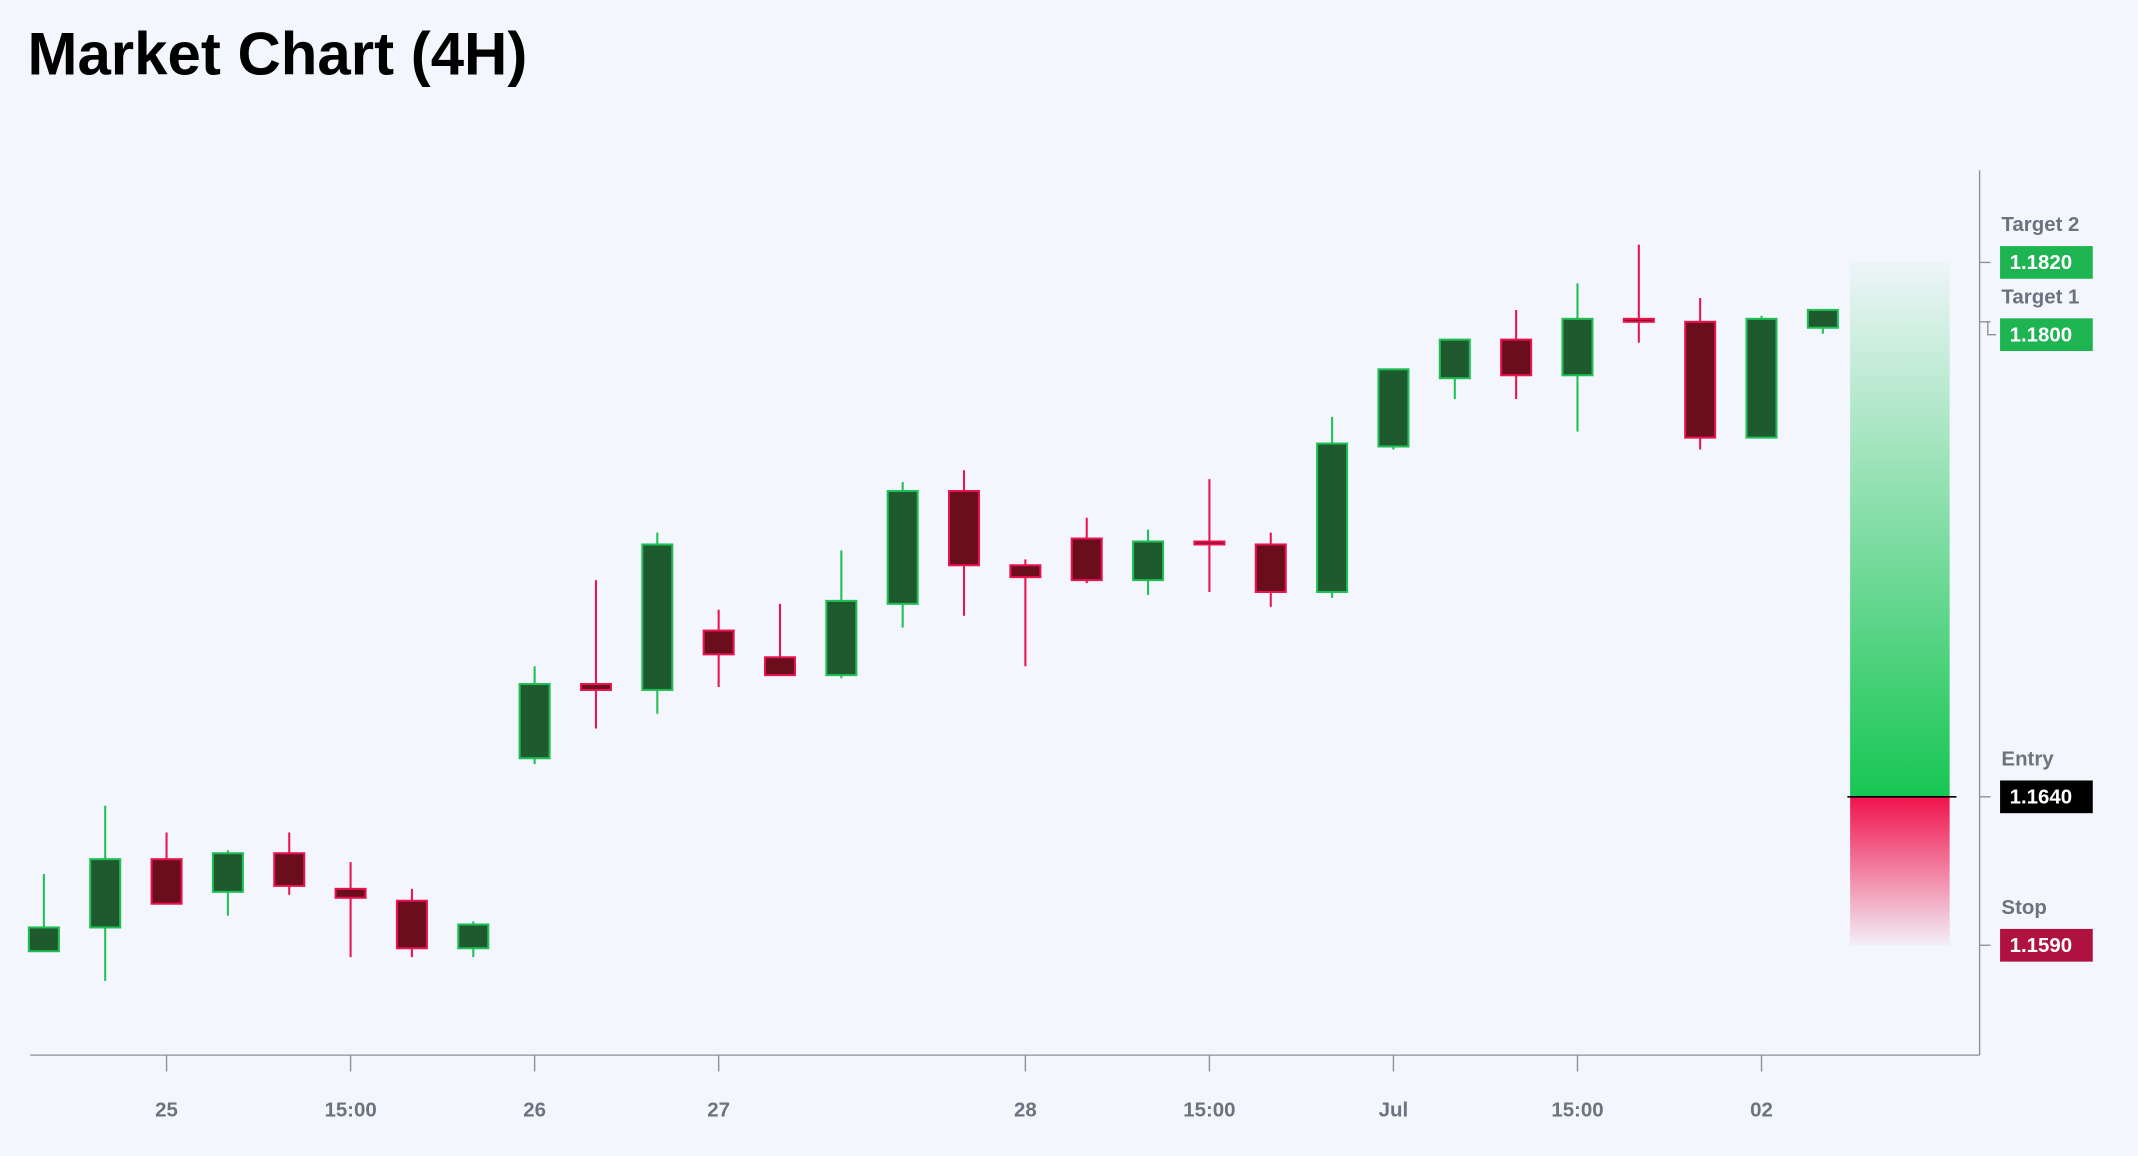  What do you see at coordinates (534, 1109) in the screenshot?
I see `x-tick-label: 26` at bounding box center [534, 1109].